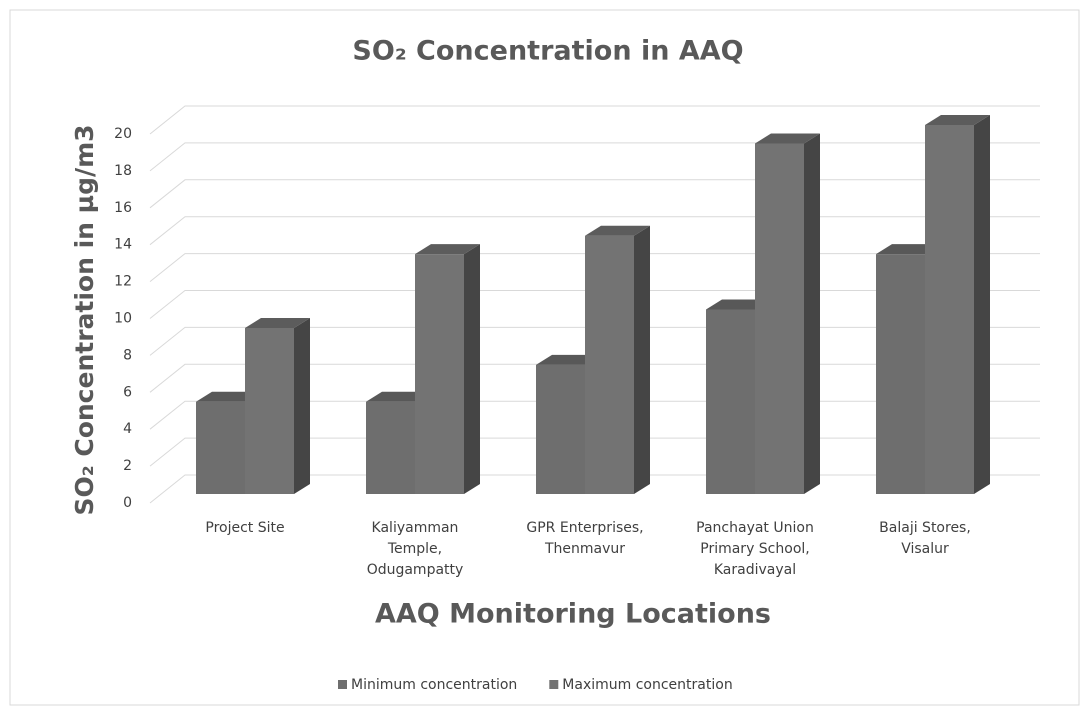  Describe the element at coordinates (415, 549) in the screenshot. I see `x-tick-label: Kaliyamman Temple, Odugampatty` at that location.